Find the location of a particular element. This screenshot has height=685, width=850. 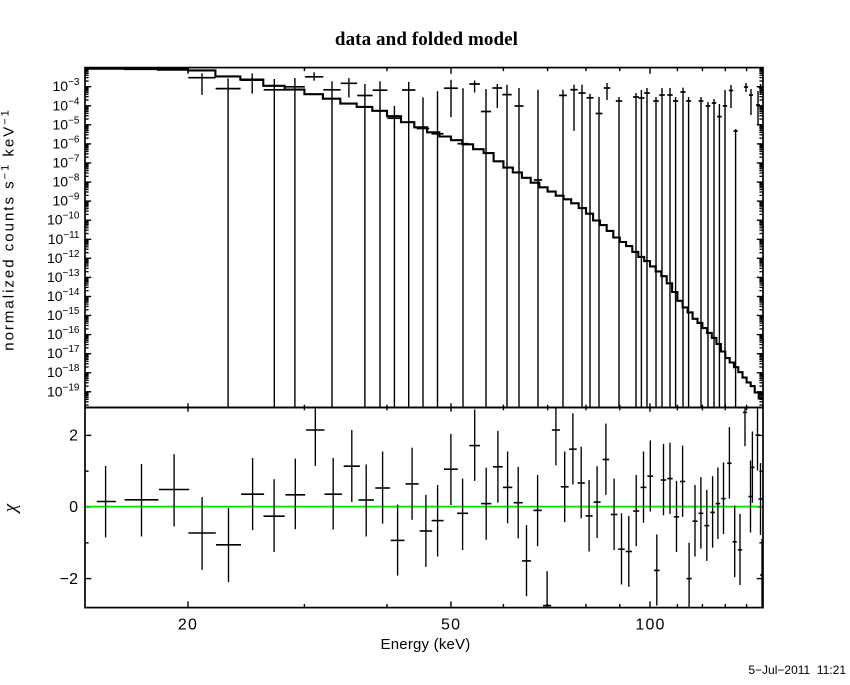

svg-text: 2 is located at coordinates (73, 436).